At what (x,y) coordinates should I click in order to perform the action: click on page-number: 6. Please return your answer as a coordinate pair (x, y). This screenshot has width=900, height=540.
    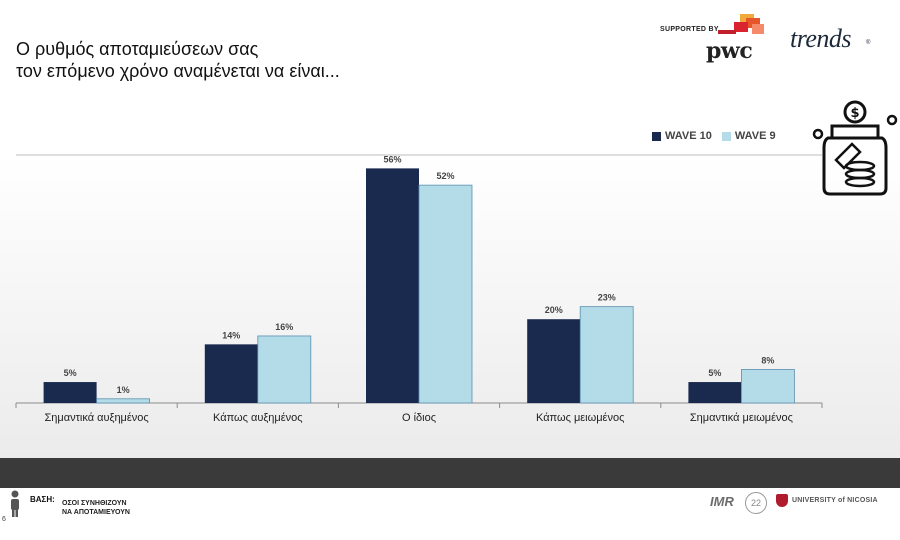
    Looking at the image, I should click on (4, 519).